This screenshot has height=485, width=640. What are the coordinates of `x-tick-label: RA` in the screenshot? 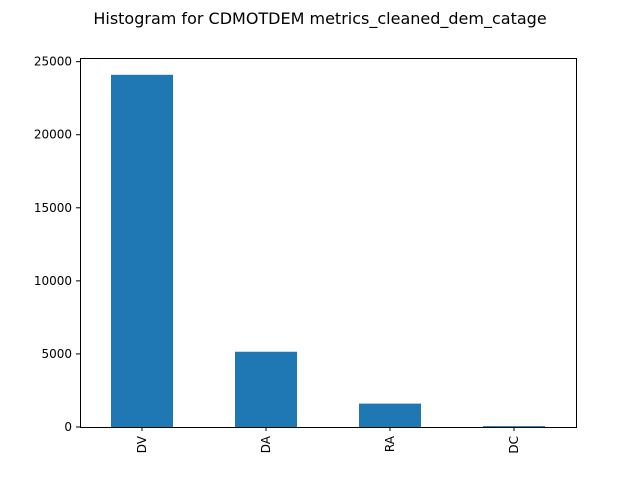 It's located at (390, 443).